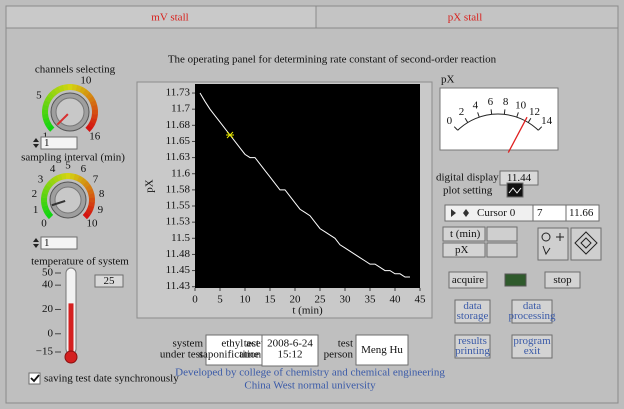 This screenshot has height=409, width=624. What do you see at coordinates (290, 344) in the screenshot?
I see `info-text: 2008-6-24` at bounding box center [290, 344].